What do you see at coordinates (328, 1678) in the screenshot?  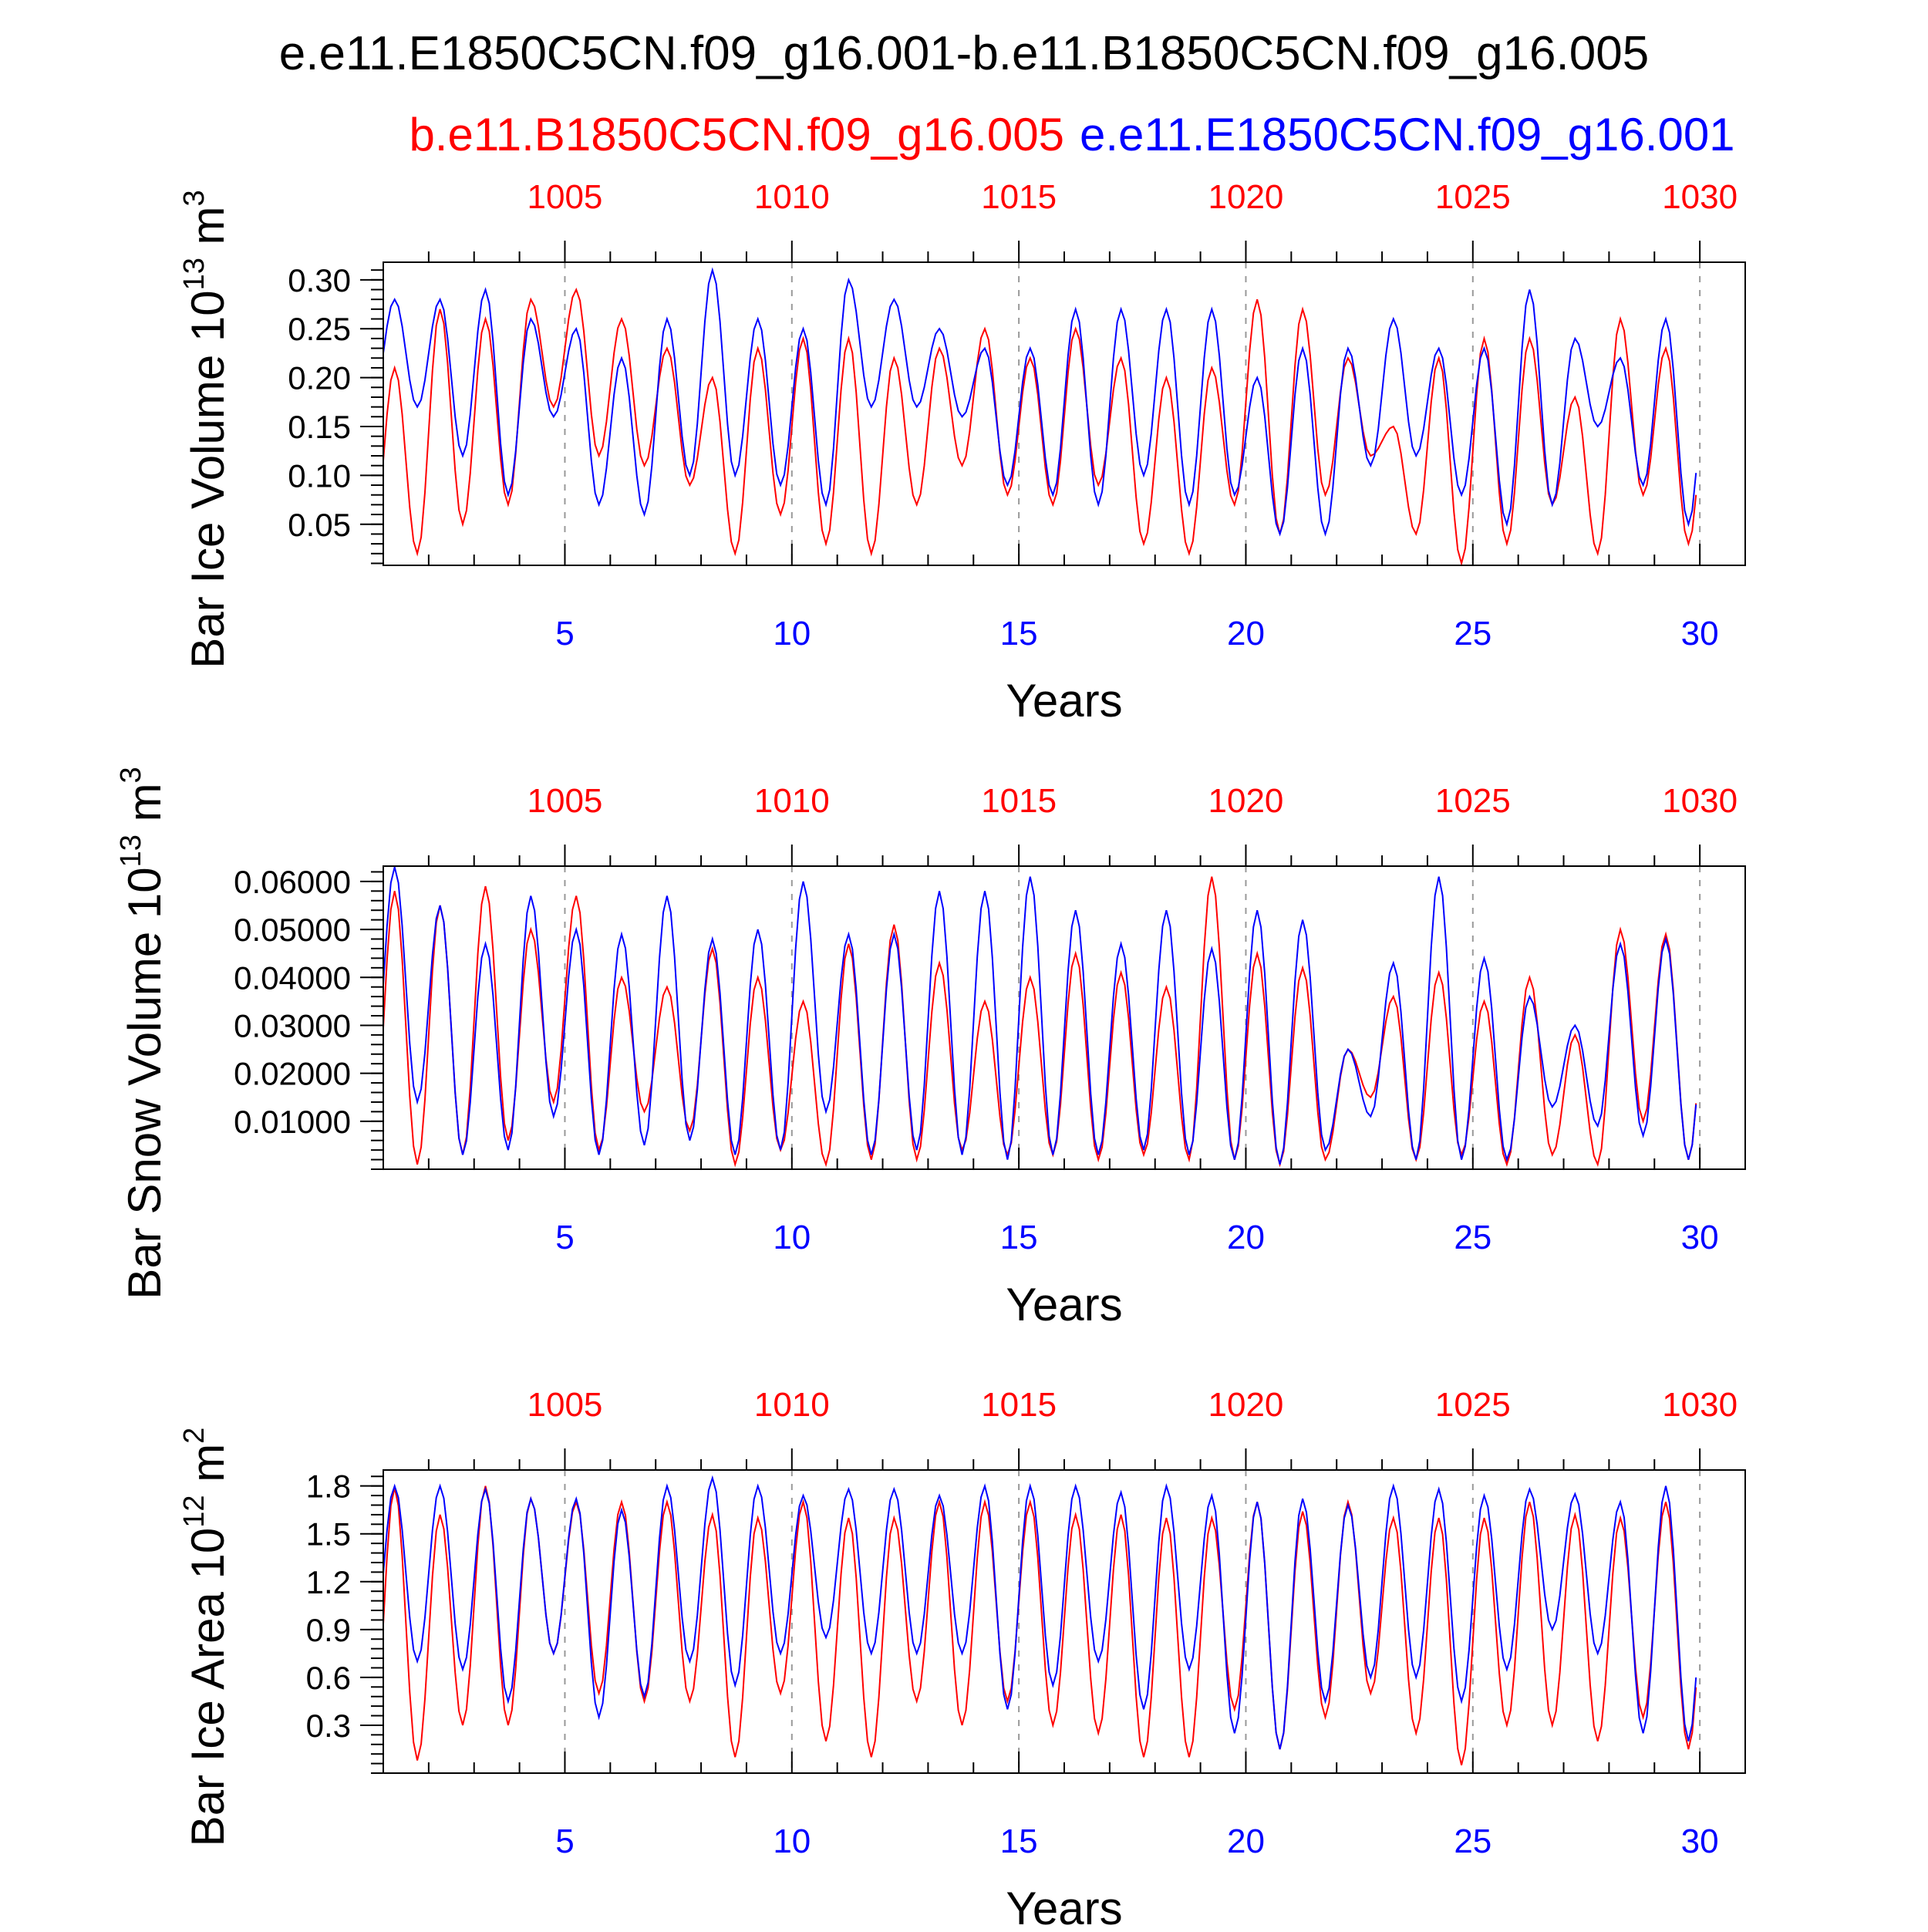 I see `y-tick-label: 0.6` at bounding box center [328, 1678].